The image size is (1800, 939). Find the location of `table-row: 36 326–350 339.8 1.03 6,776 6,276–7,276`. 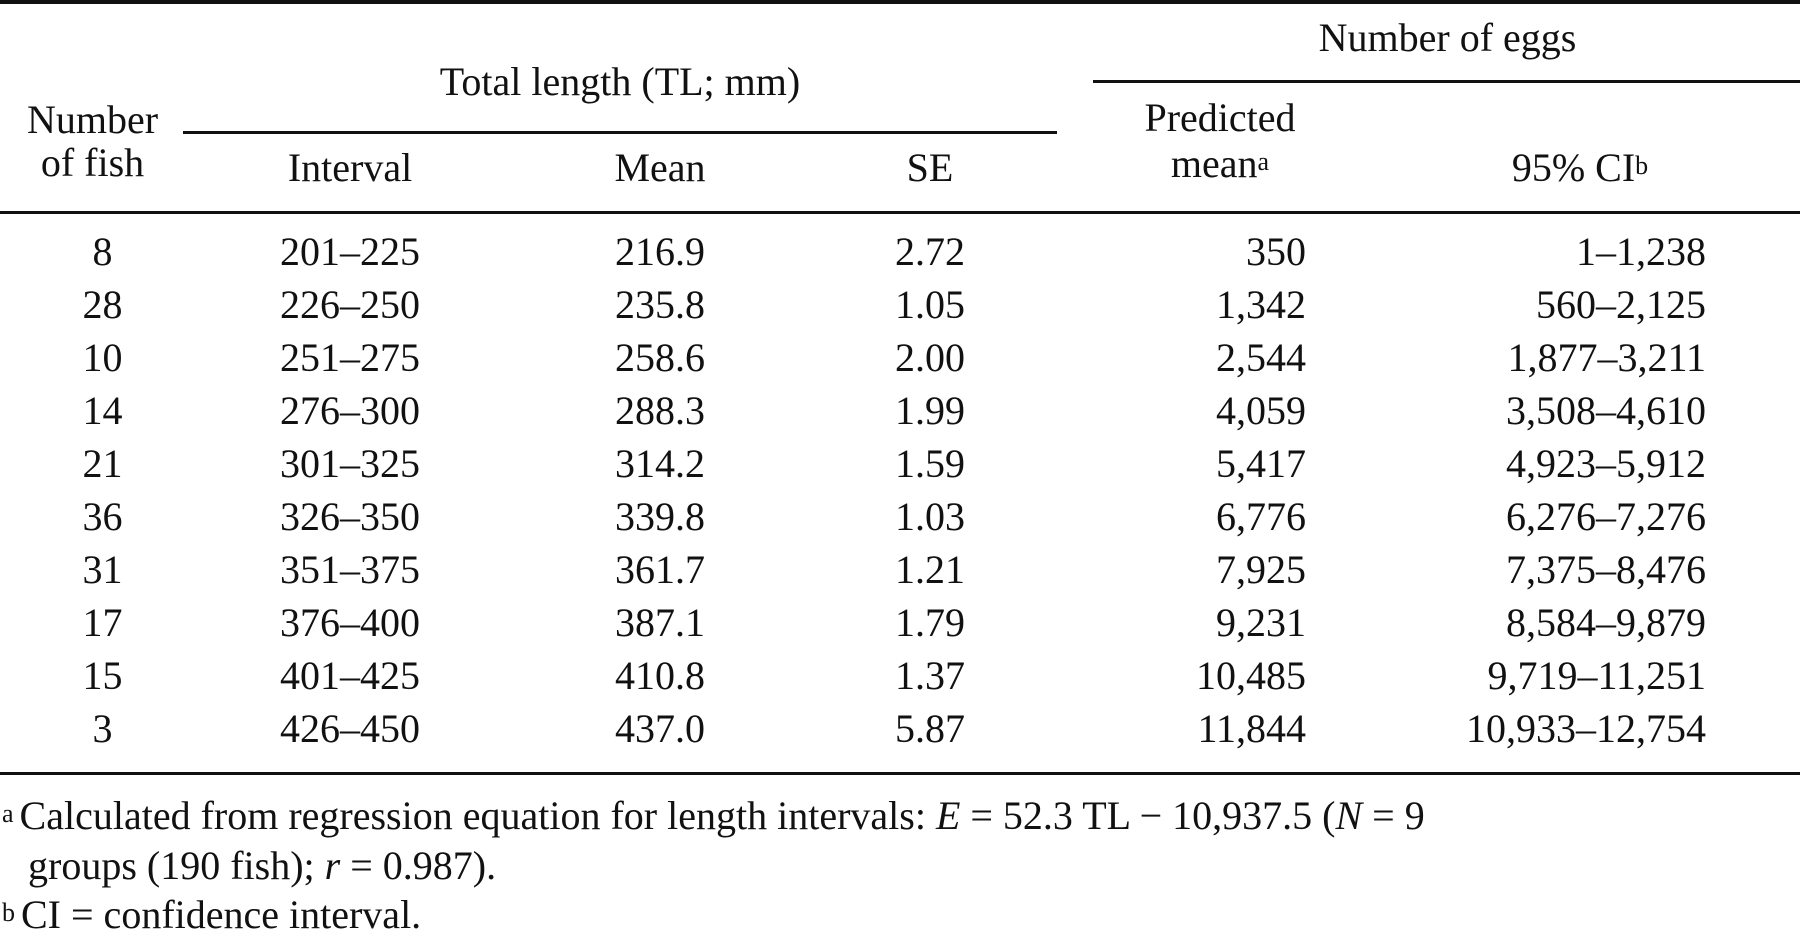

table-row: 36 326–350 339.8 1.03 6,776 6,276–7,276 is located at coordinates (900, 517).